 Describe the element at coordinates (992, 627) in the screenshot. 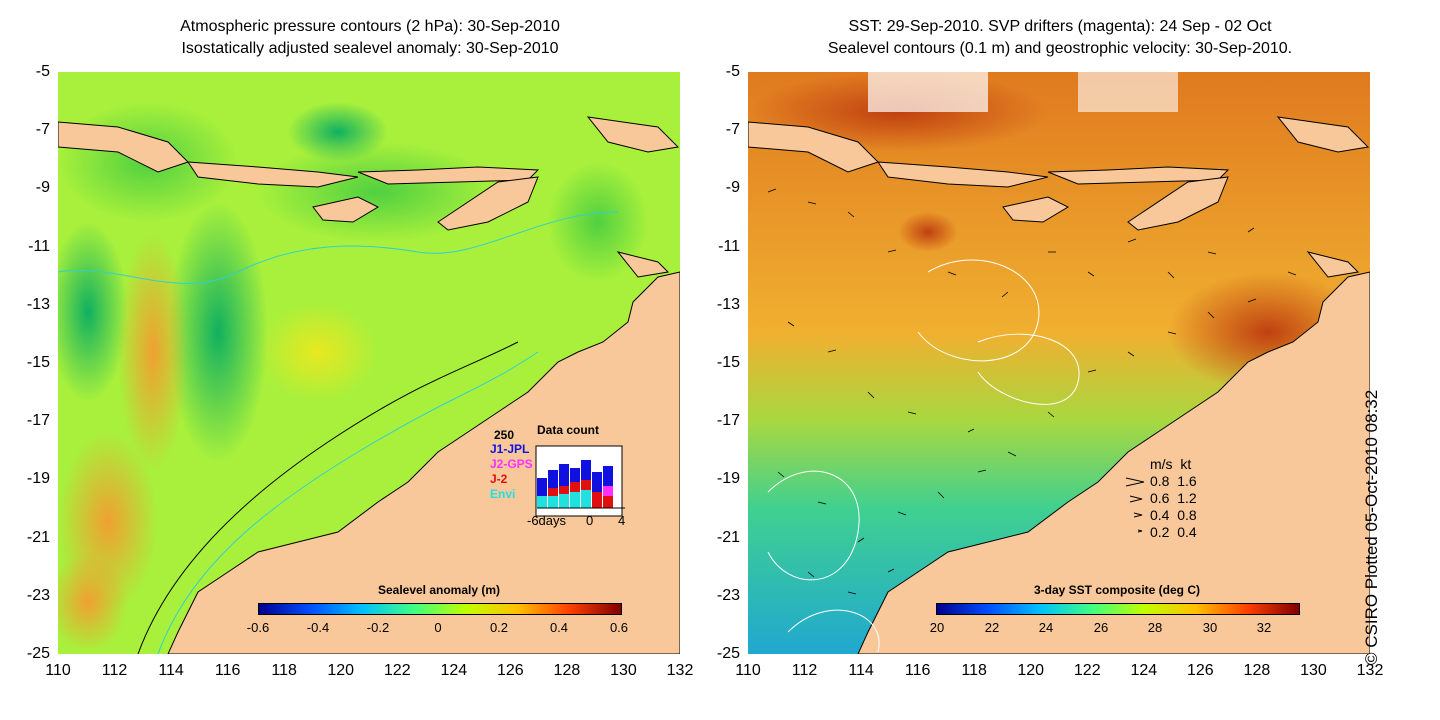

I see `right-cbar-tick: 22` at that location.